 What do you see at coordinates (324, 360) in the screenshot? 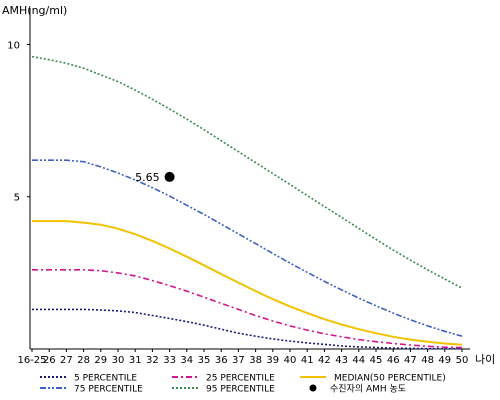
I see `x-tick-label: 42` at bounding box center [324, 360].